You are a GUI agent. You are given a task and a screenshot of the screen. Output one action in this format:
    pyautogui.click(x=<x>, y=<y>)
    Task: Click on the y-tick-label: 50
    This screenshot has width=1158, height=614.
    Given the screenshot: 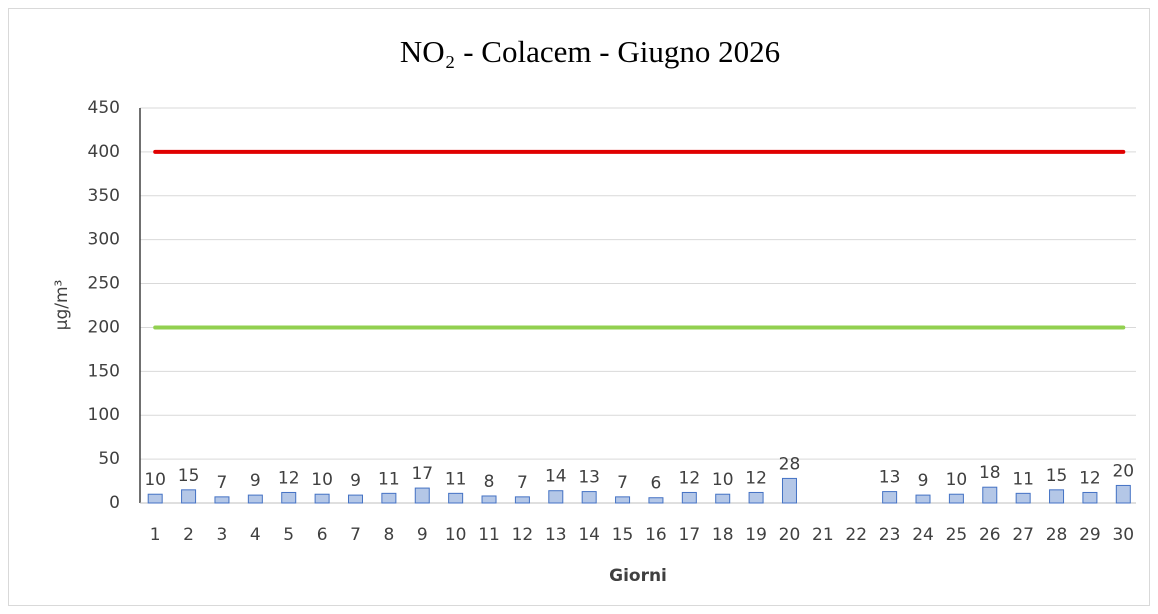 What is the action you would take?
    pyautogui.click(x=109, y=459)
    